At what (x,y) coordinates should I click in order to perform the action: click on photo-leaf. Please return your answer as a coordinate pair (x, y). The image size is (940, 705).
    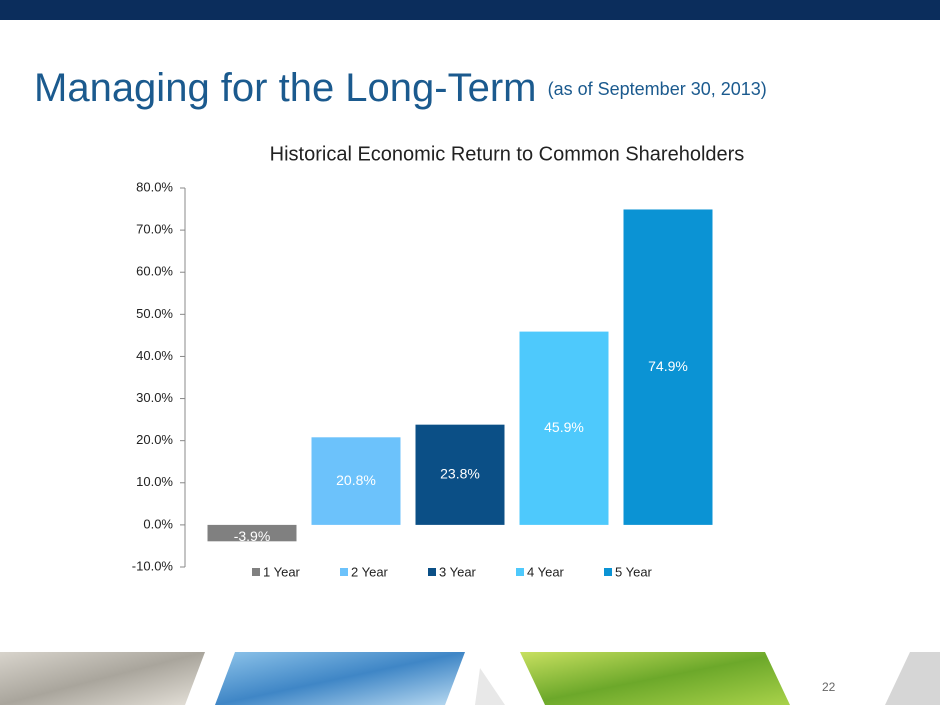
    Looking at the image, I should click on (655, 678).